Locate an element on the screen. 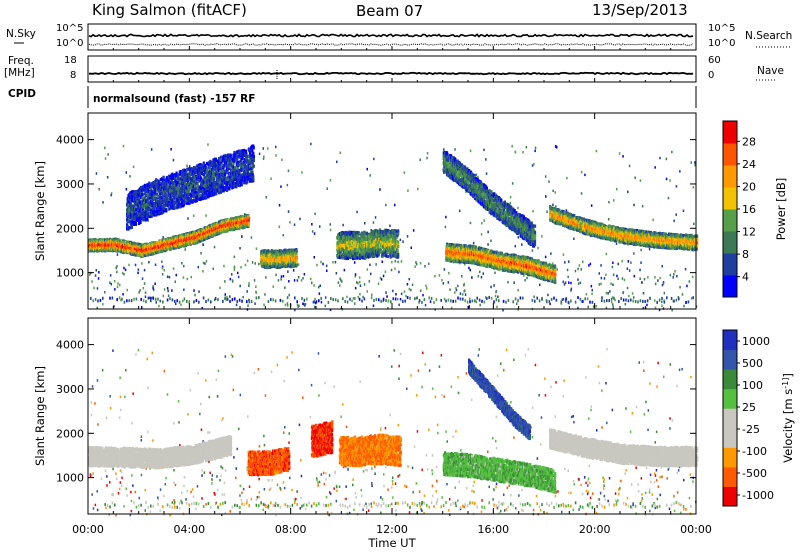  noise-search-trace is located at coordinates (391, 45).